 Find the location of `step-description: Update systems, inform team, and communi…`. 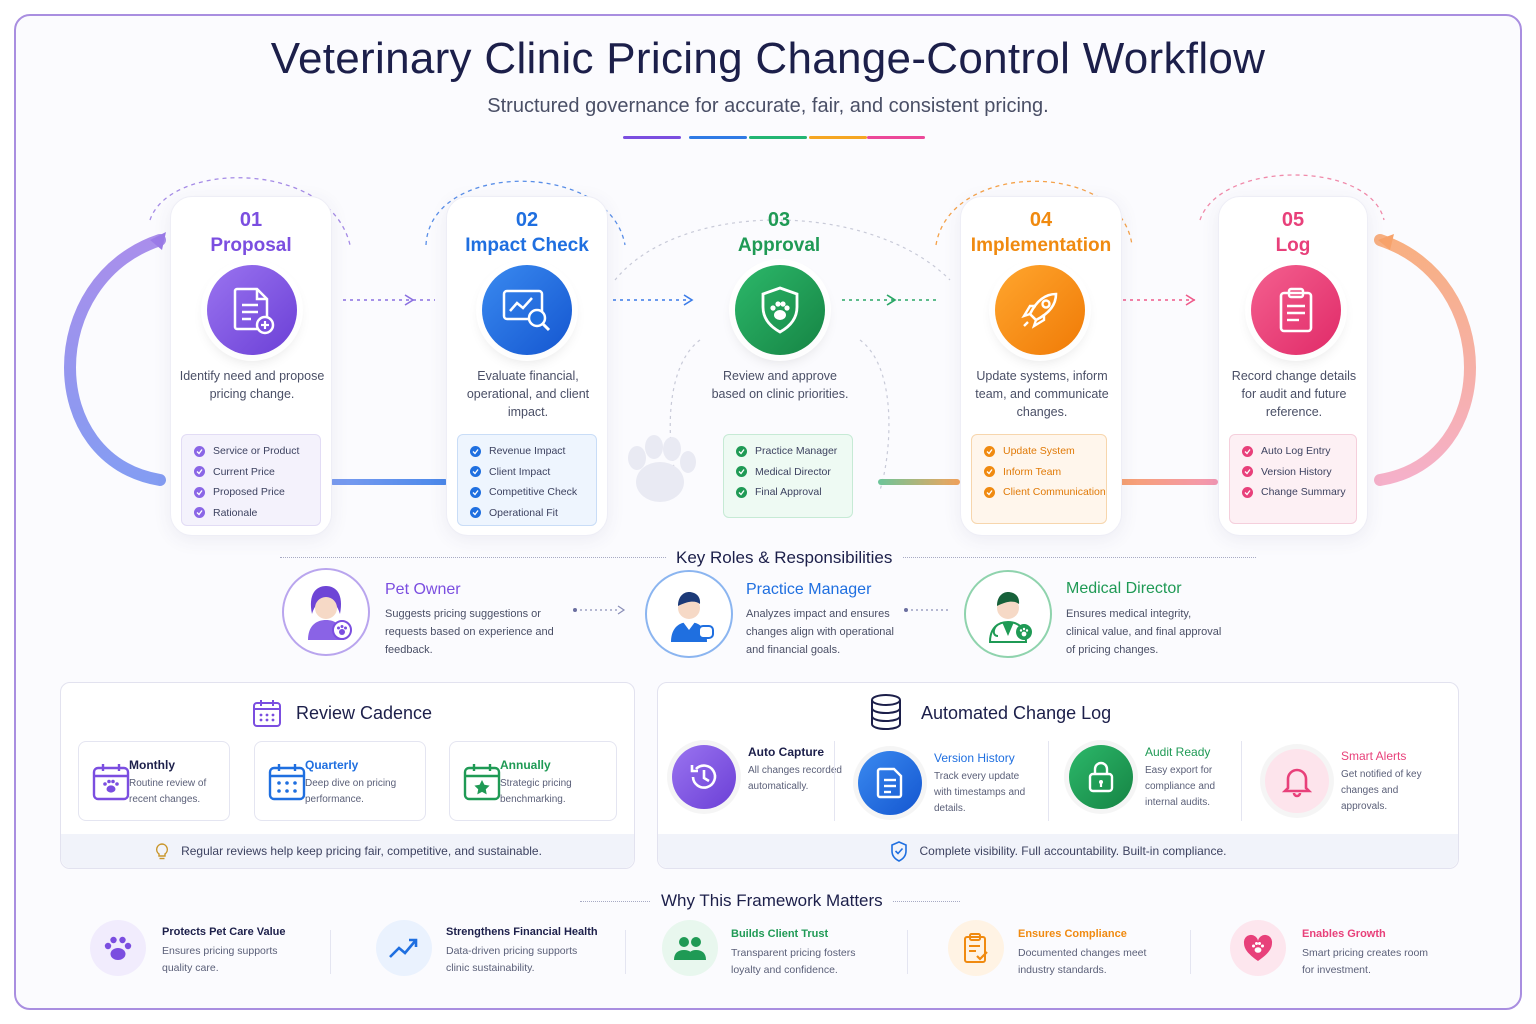

step-description: Update systems, inform team, and communi… is located at coordinates (1042, 394).